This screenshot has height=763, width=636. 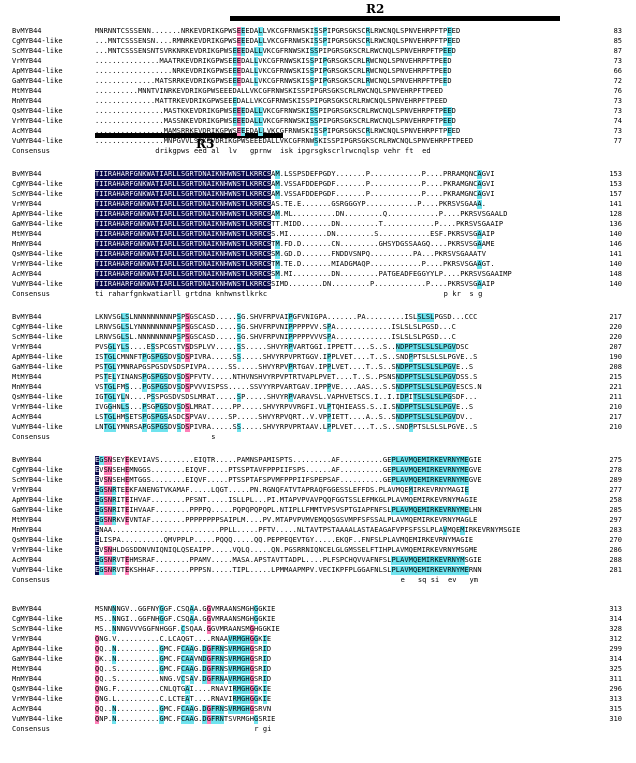 What do you see at coordinates (458, 460) in the screenshot?
I see `residue: Y` at bounding box center [458, 460].